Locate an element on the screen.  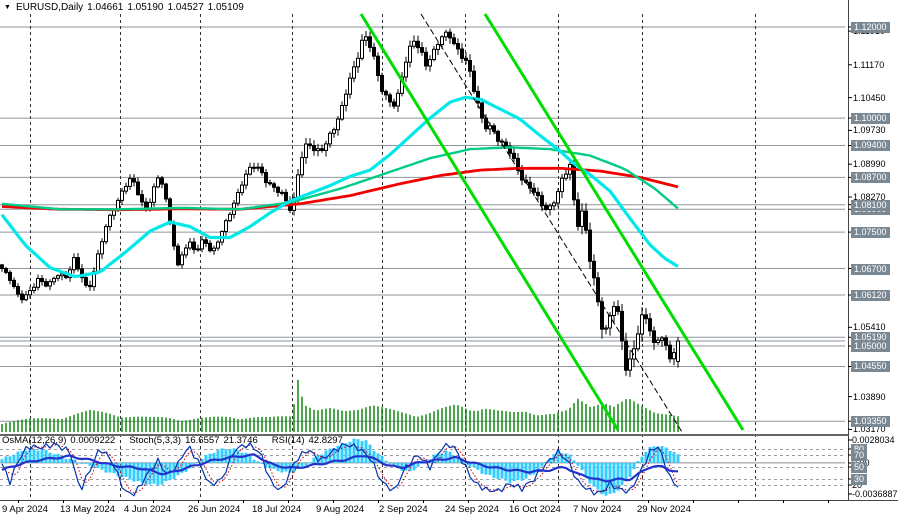
rsi-line is located at coordinates (340, 468).